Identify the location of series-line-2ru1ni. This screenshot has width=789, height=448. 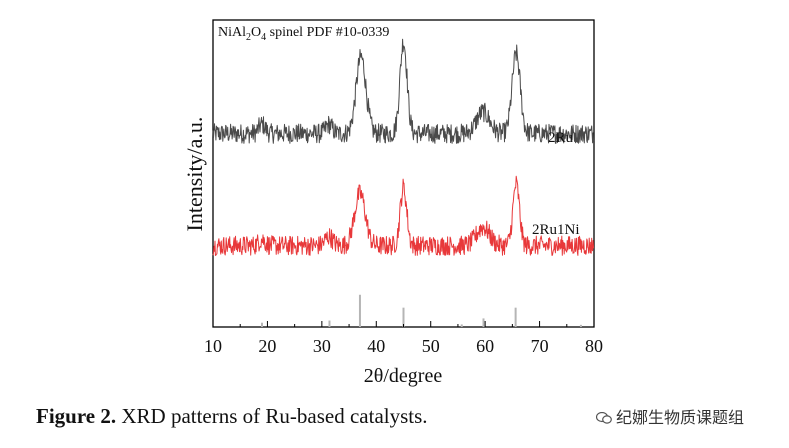
(403, 215).